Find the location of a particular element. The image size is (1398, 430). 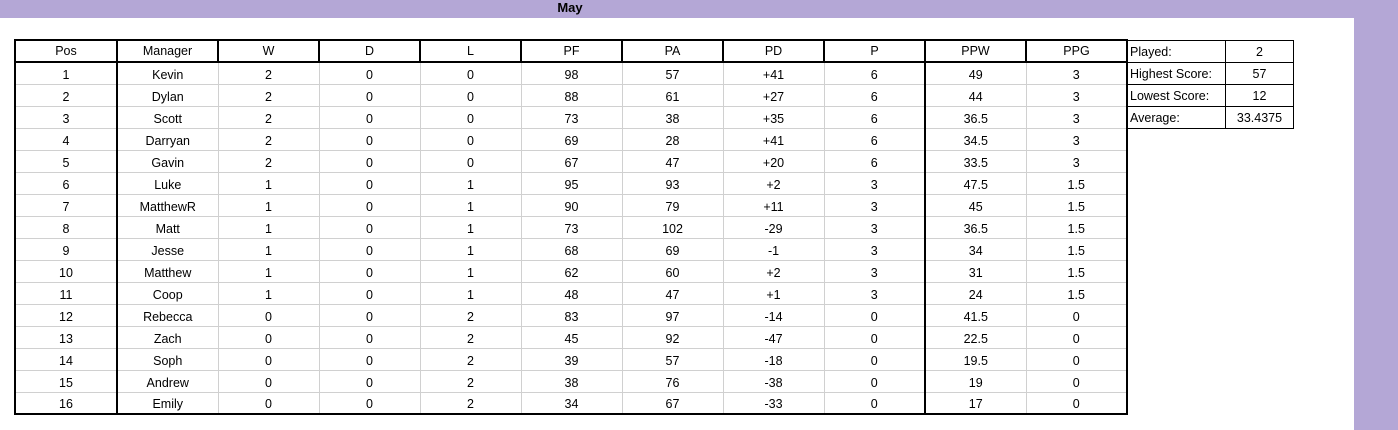

cell-ppw: 47.5 is located at coordinates (975, 183).